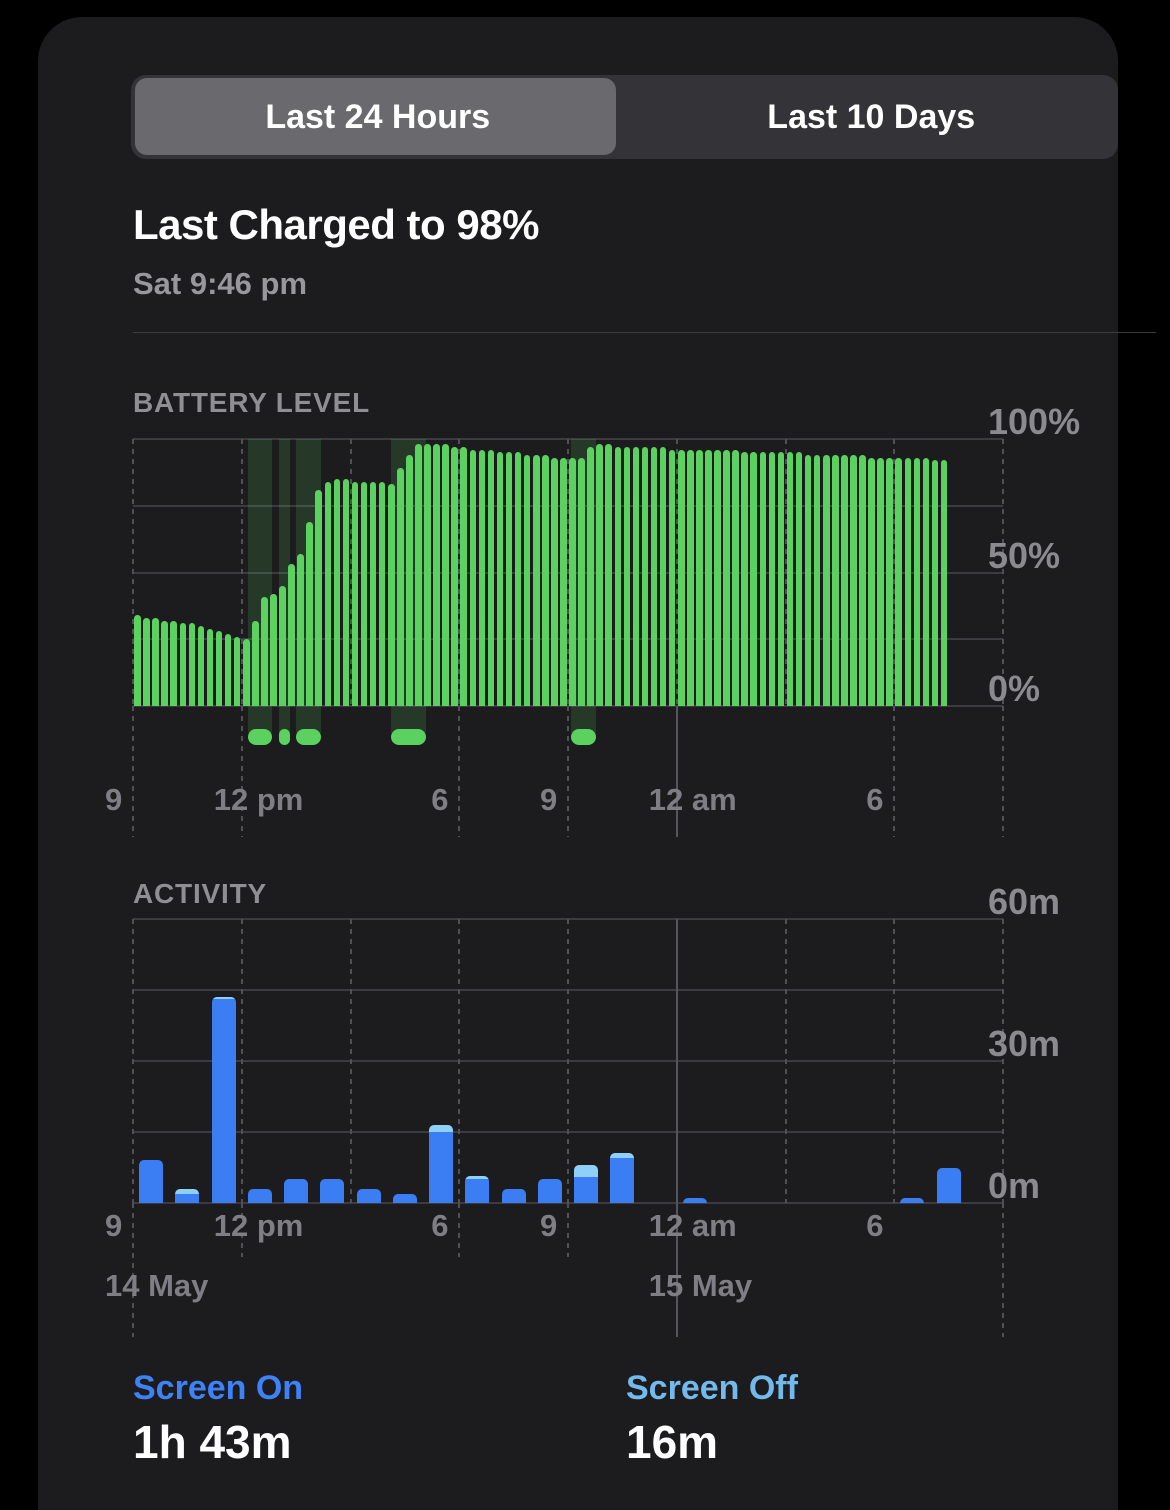 The image size is (1170, 1510). What do you see at coordinates (1024, 901) in the screenshot?
I see `activity-y-axis-label: 60m` at bounding box center [1024, 901].